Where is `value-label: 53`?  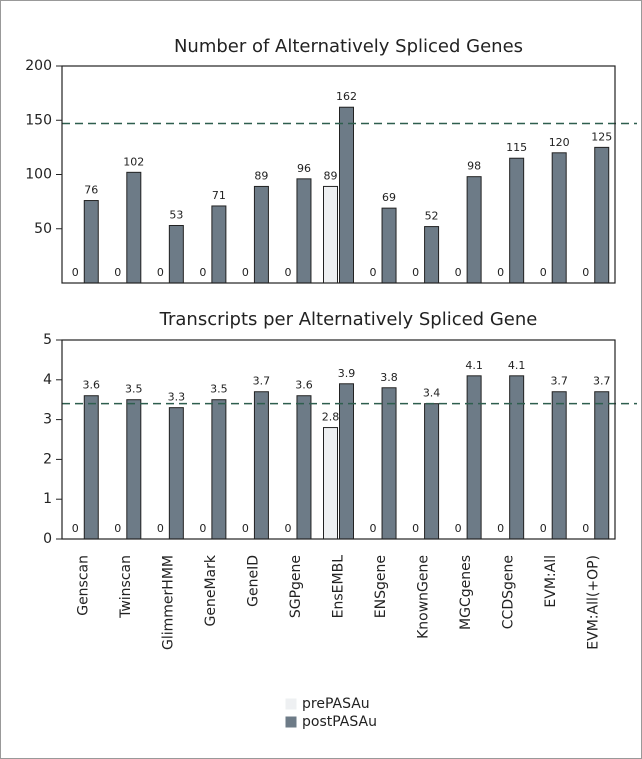 value-label: 53 is located at coordinates (176, 214).